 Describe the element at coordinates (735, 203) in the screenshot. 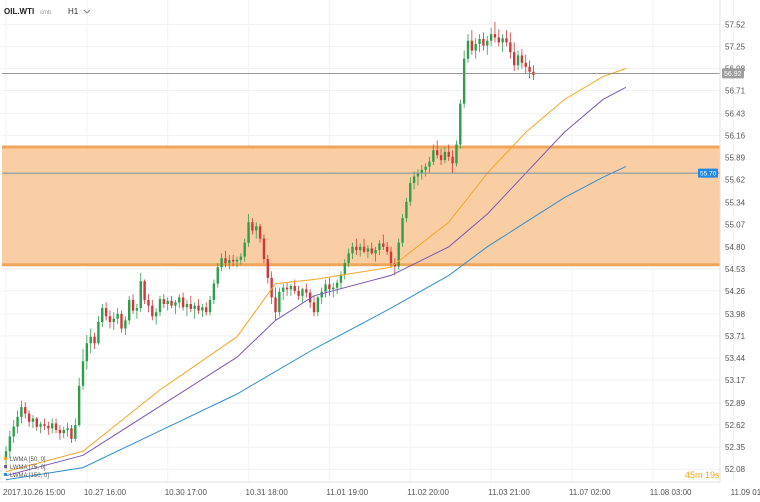

I see `y-tick-label: 55.34` at that location.